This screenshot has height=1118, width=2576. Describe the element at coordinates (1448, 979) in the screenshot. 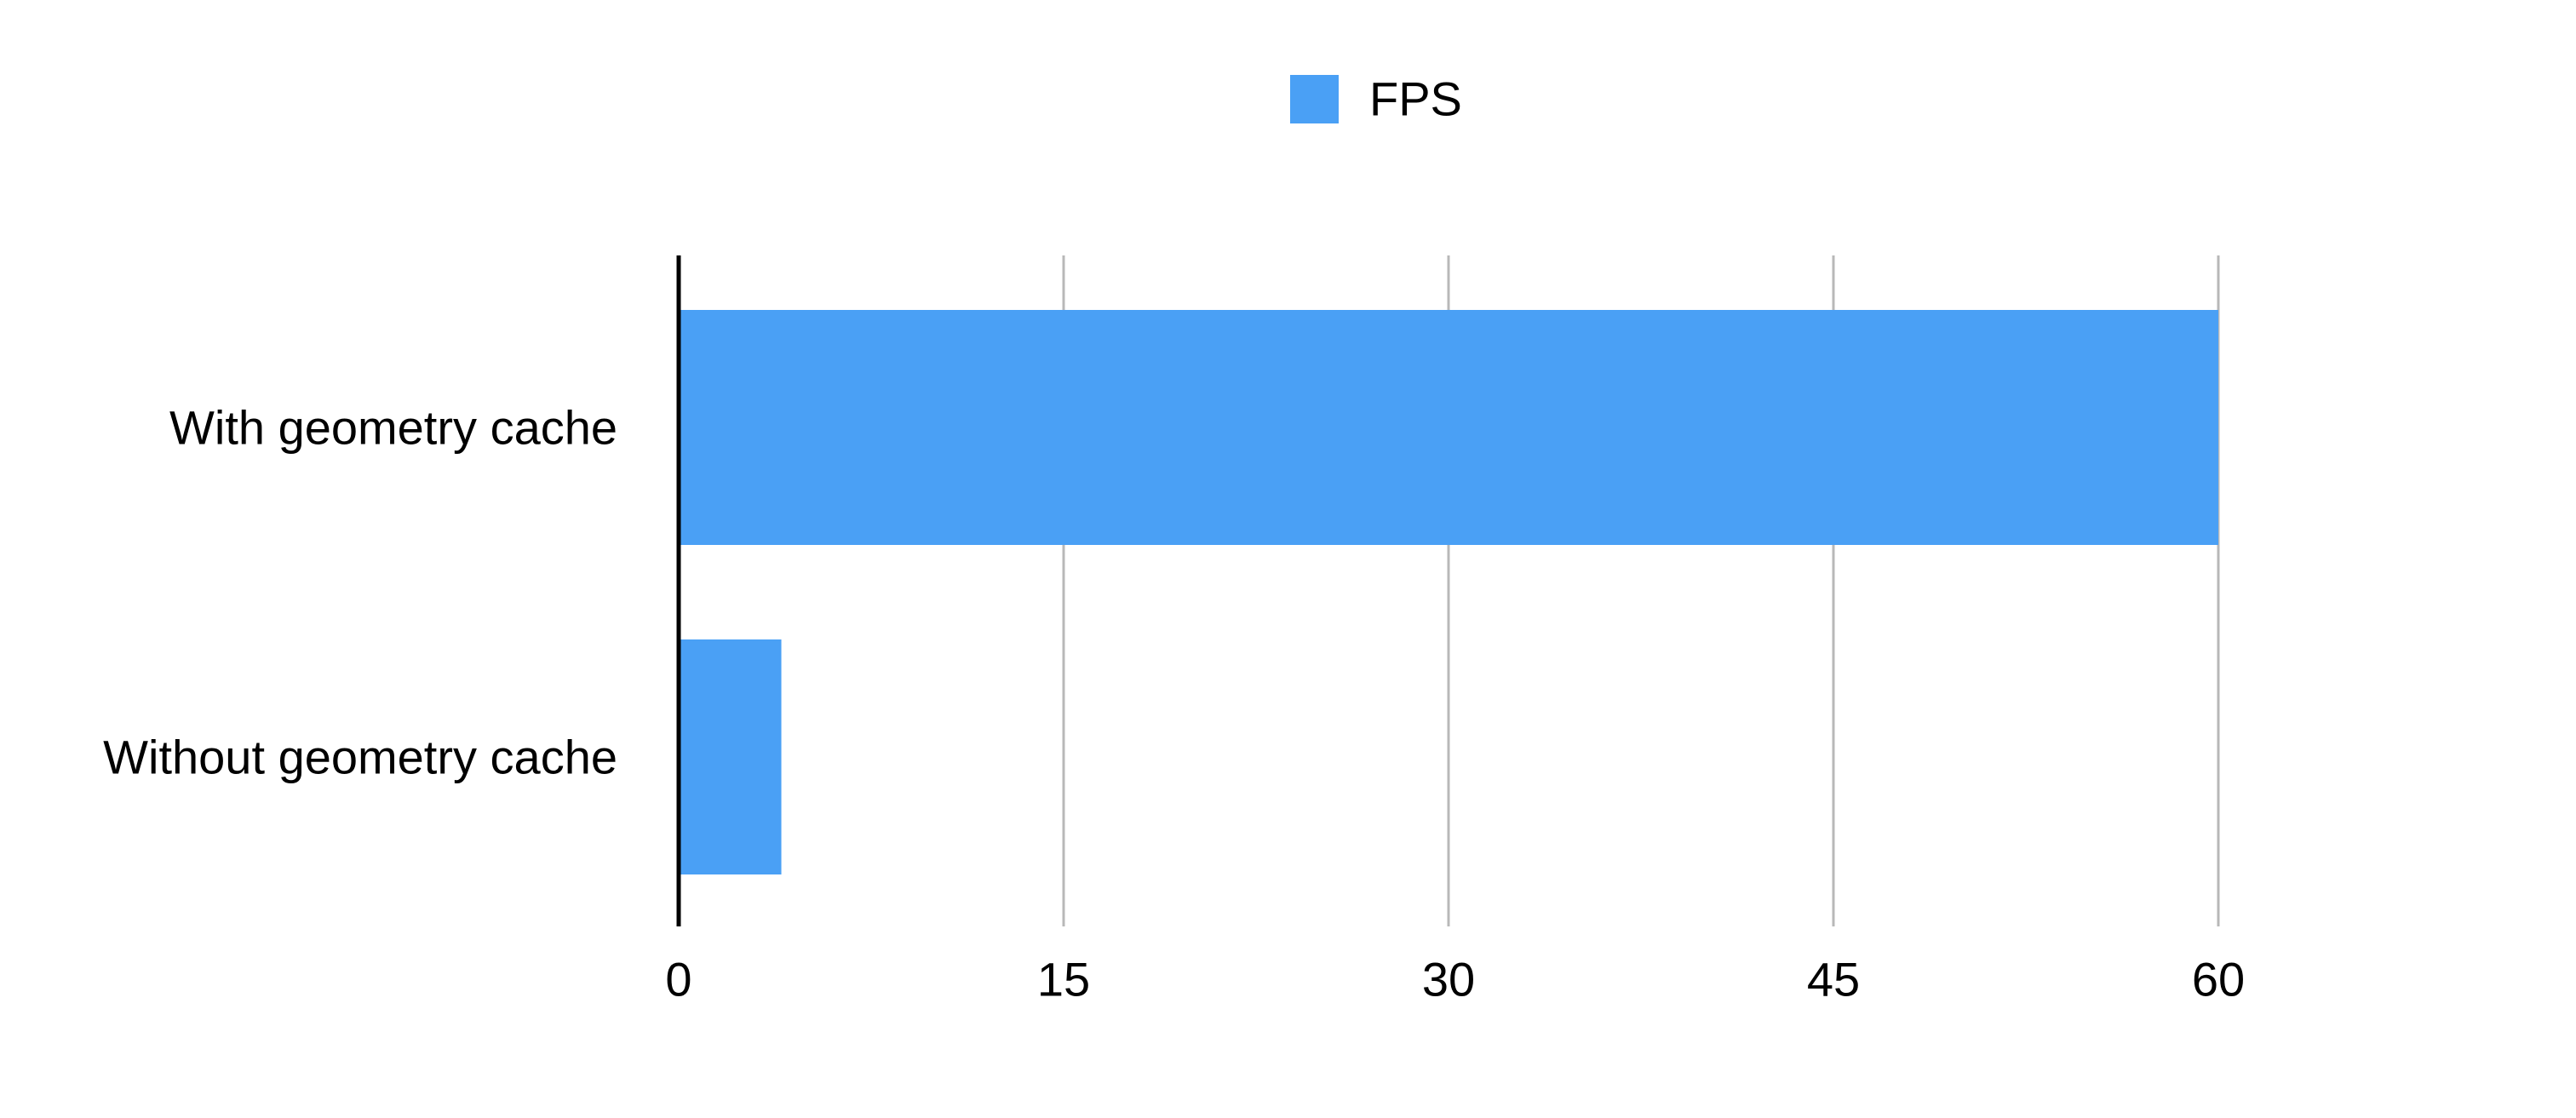

I see `x-tick-label-30: 30` at that location.